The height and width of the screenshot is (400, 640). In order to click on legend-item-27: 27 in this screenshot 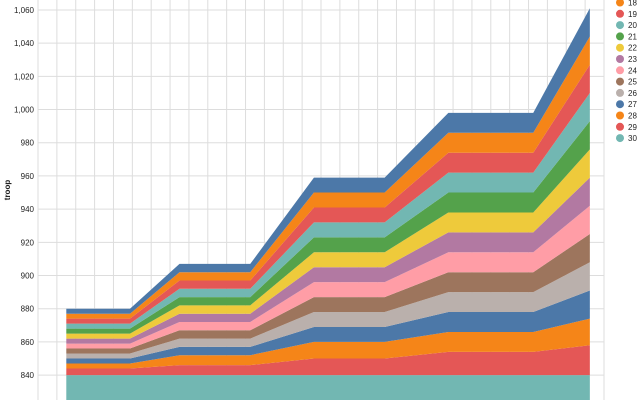, I will do `click(626, 104)`.